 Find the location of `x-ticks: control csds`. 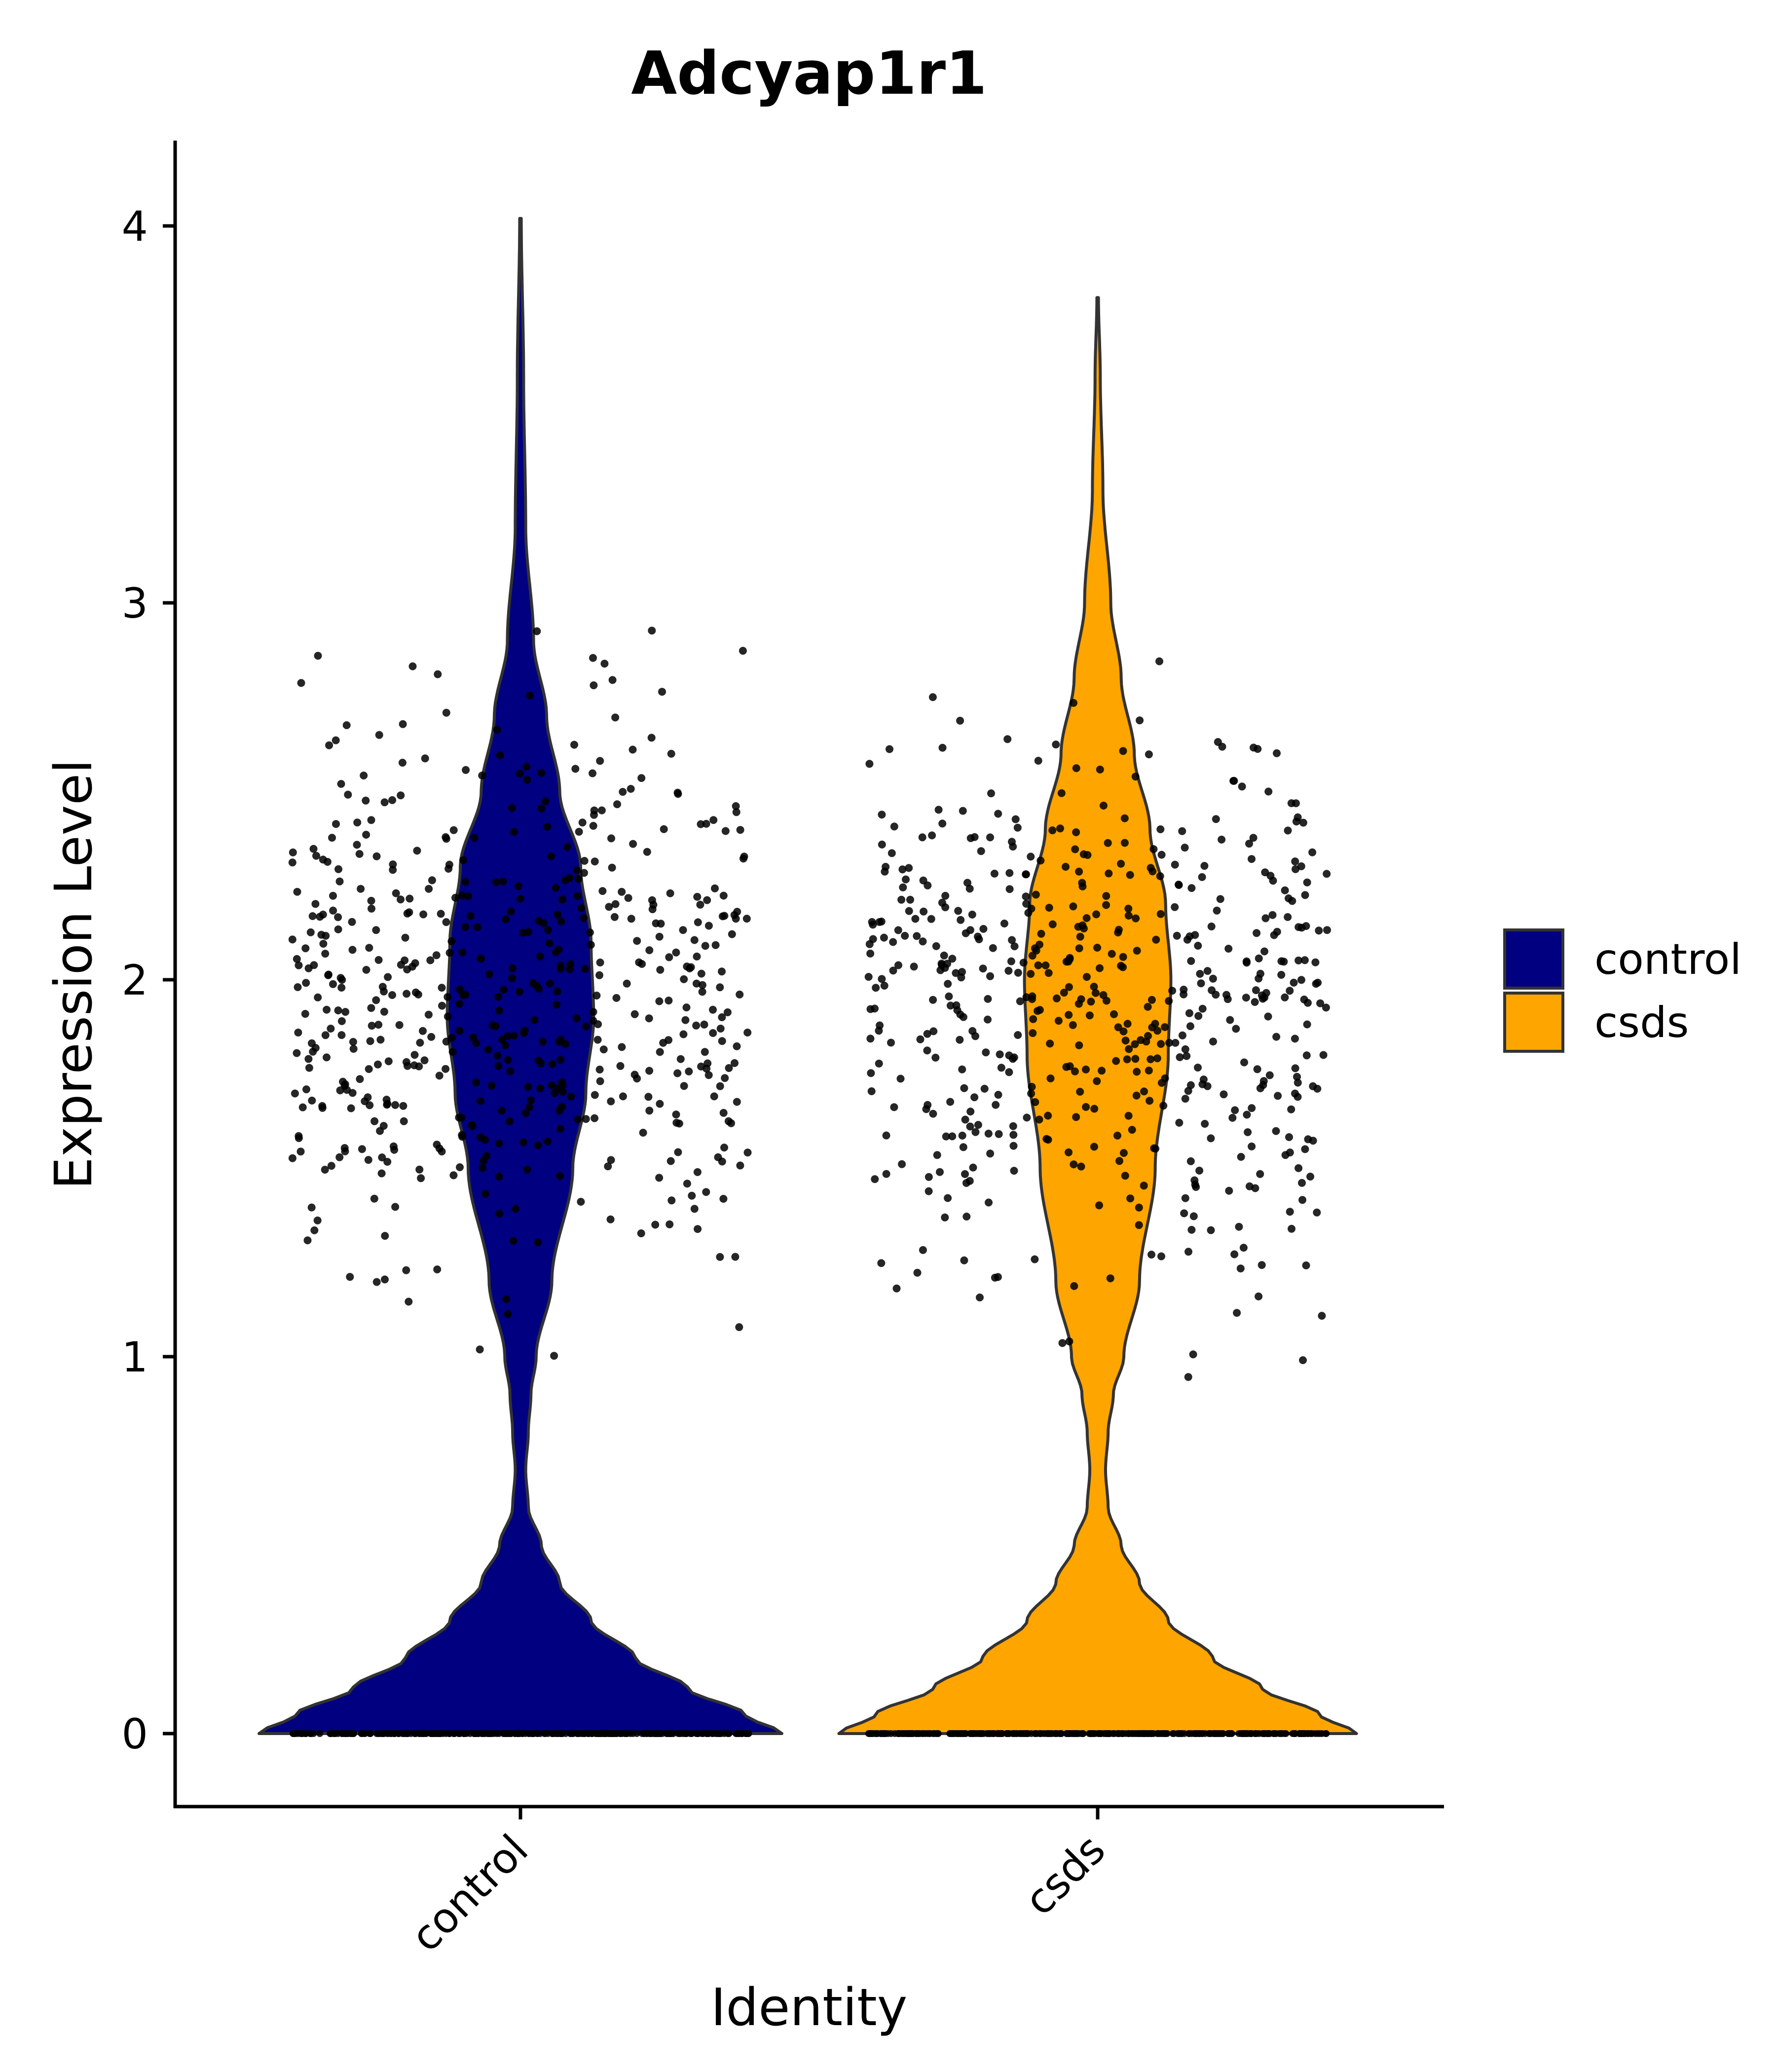

x-ticks: control csds is located at coordinates (758, 1884).